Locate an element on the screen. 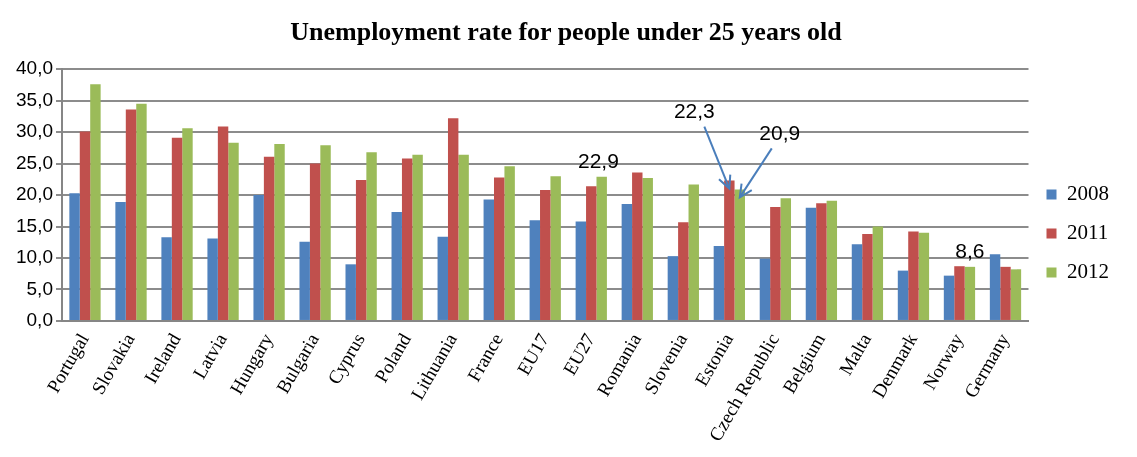 The image size is (1137, 457). y-tick-label: 10,0 is located at coordinates (34, 257).